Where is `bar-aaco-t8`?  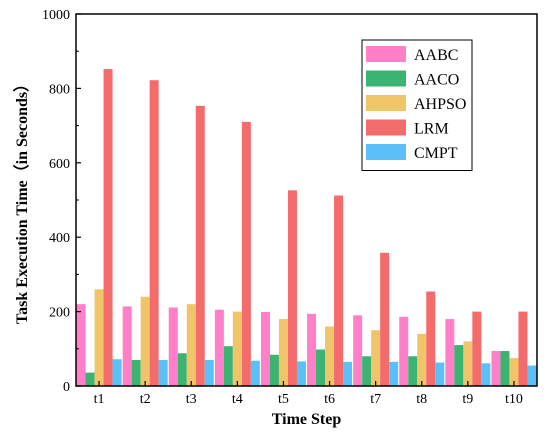 bar-aaco-t8 is located at coordinates (413, 371).